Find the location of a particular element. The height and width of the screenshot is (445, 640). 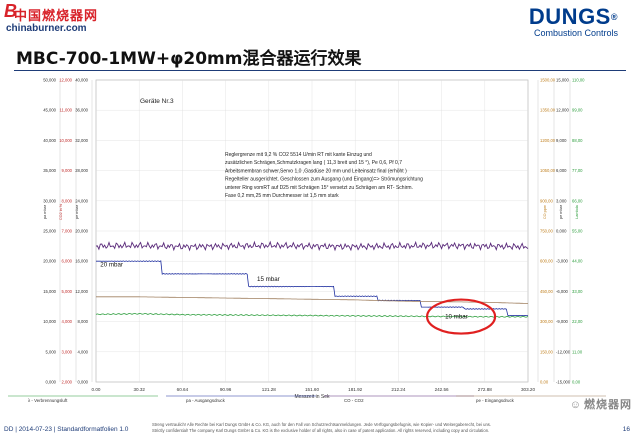

y-tick-label: 33,00 is located at coordinates (577, 291).